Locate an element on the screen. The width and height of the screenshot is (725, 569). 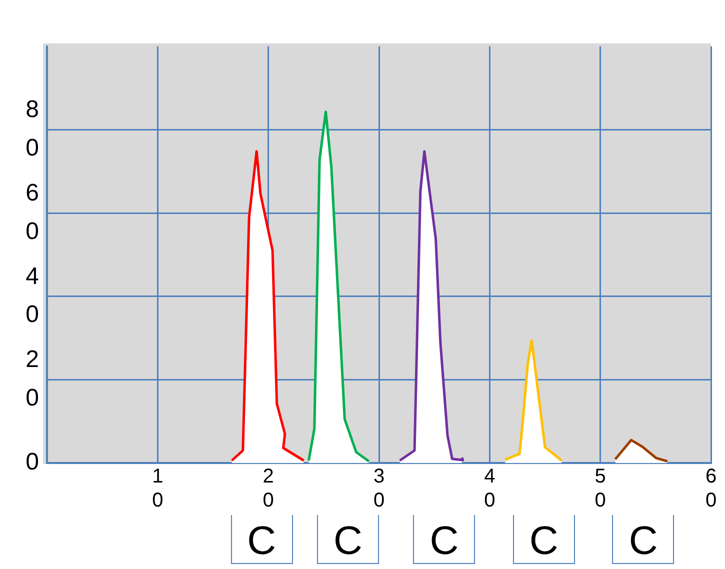
y-tick-label: 4 0 is located at coordinates (32, 295).